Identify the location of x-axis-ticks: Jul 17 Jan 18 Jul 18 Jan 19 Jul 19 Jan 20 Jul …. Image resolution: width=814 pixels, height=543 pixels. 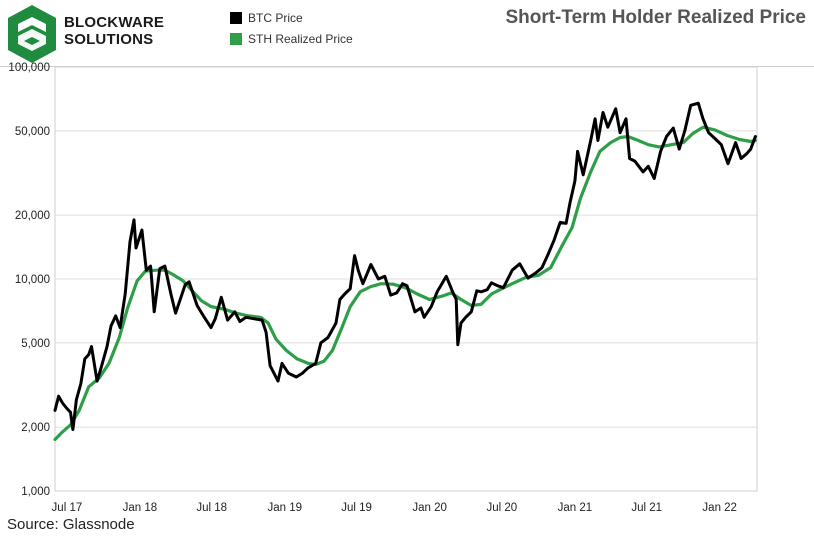
(394, 508).